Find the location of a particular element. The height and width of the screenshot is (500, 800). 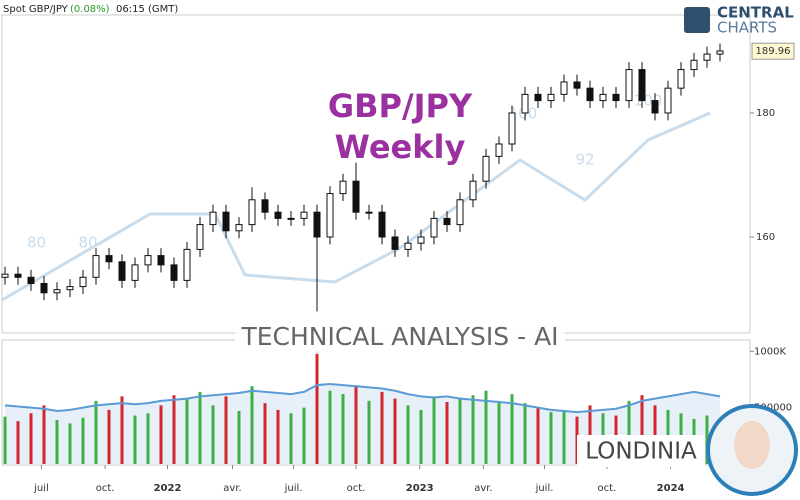

watermark-banner: TECHNICAL ANALYSIS - AI is located at coordinates (399, 336).